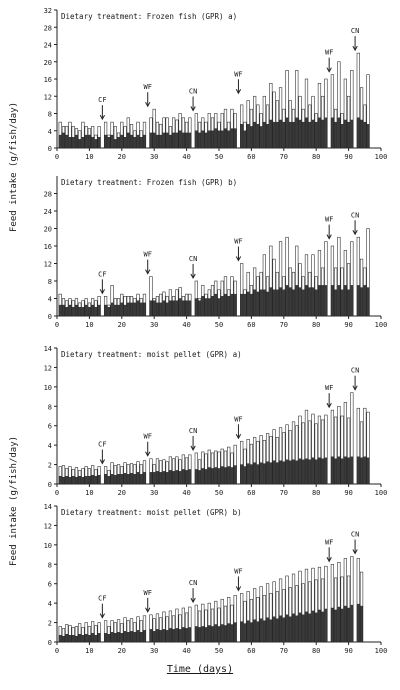 The height and width of the screenshot is (690, 400). I want to click on x-tick-label: 60, so click(251, 325).